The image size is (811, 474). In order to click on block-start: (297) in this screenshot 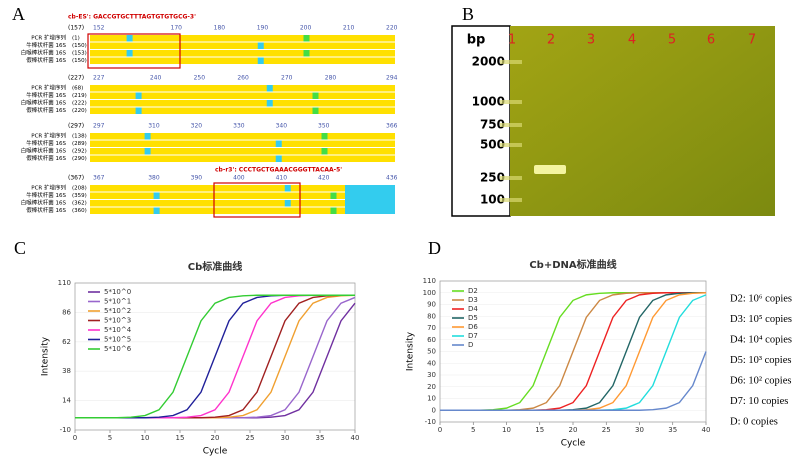, I will do `click(76, 126)`.